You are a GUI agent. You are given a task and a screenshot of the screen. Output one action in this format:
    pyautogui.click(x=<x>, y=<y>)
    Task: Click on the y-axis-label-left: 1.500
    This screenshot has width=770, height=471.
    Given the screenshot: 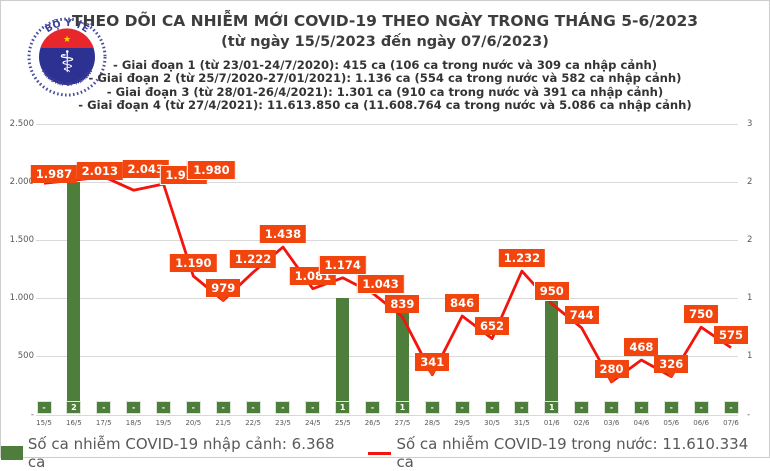 What is the action you would take?
    pyautogui.click(x=21, y=239)
    